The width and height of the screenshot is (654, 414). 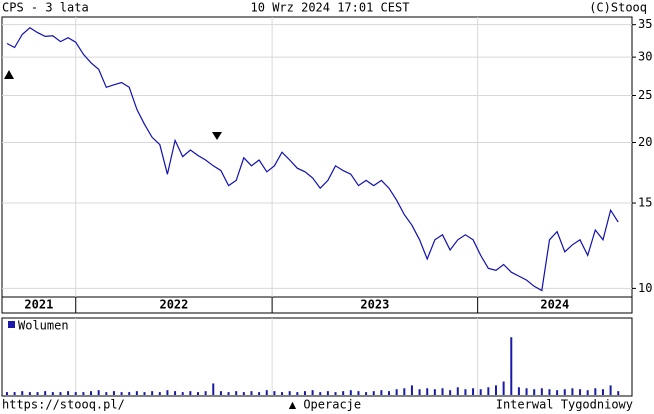 I want to click on operation-sell, so click(x=217, y=136).